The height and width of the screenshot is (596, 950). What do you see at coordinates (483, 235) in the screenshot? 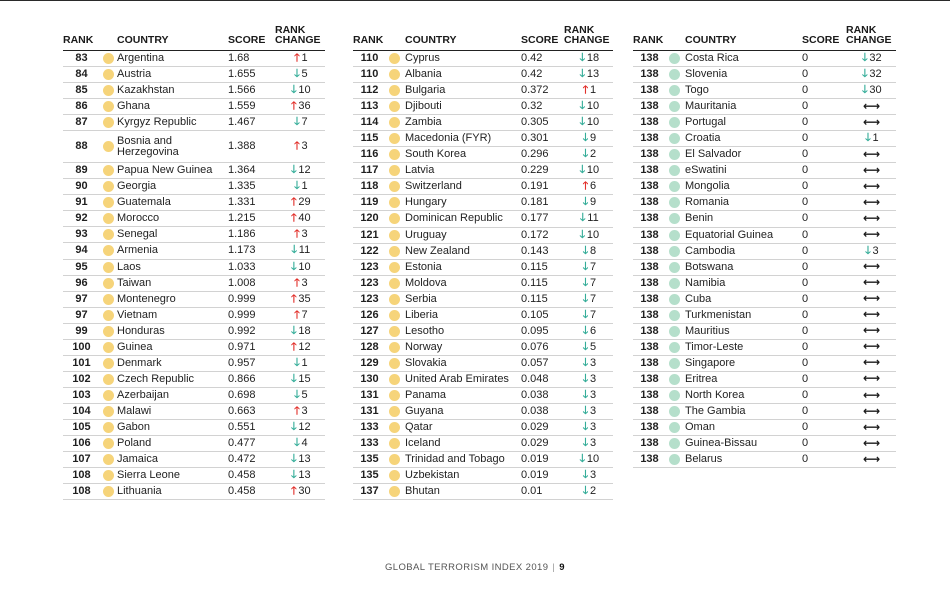
I see `table-row: 121 Uruguay 0.172 🡓 10` at bounding box center [483, 235].